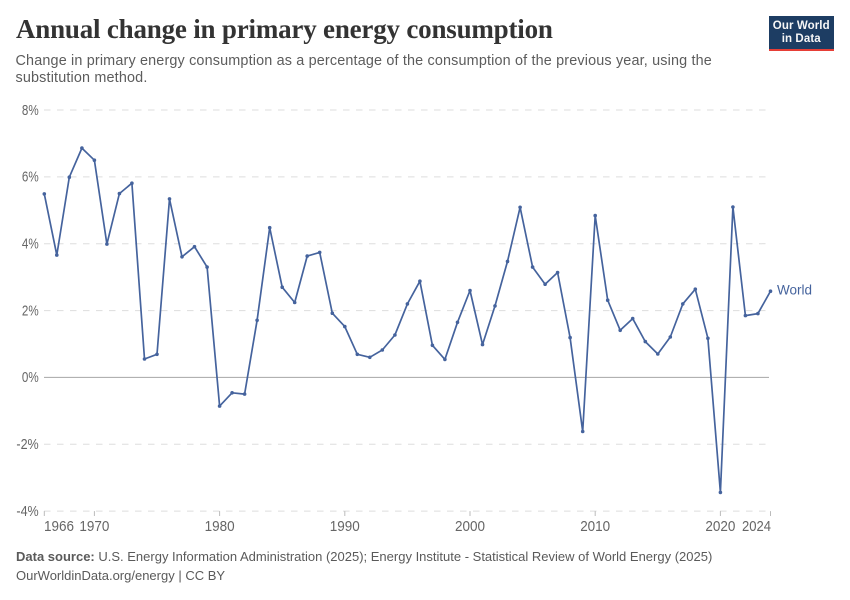 The height and width of the screenshot is (600, 850). What do you see at coordinates (94, 526) in the screenshot?
I see `svg-text: 1970` at bounding box center [94, 526].